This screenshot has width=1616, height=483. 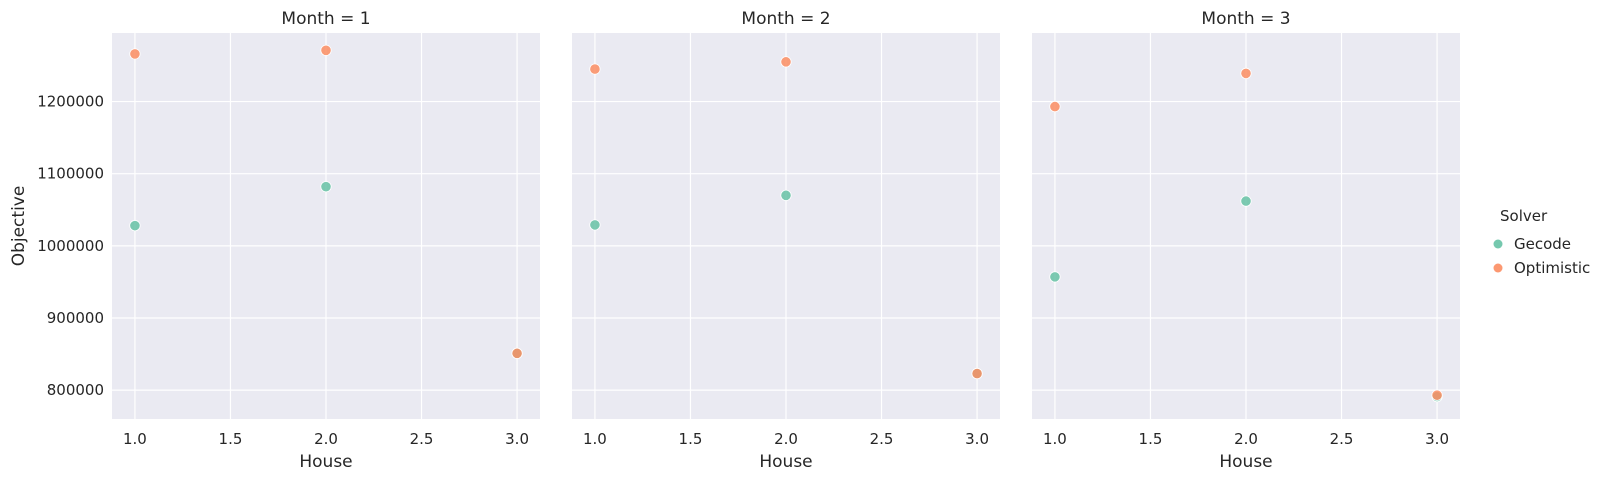 What do you see at coordinates (70, 102) in the screenshot?
I see `y-tick-label: 1200000` at bounding box center [70, 102].